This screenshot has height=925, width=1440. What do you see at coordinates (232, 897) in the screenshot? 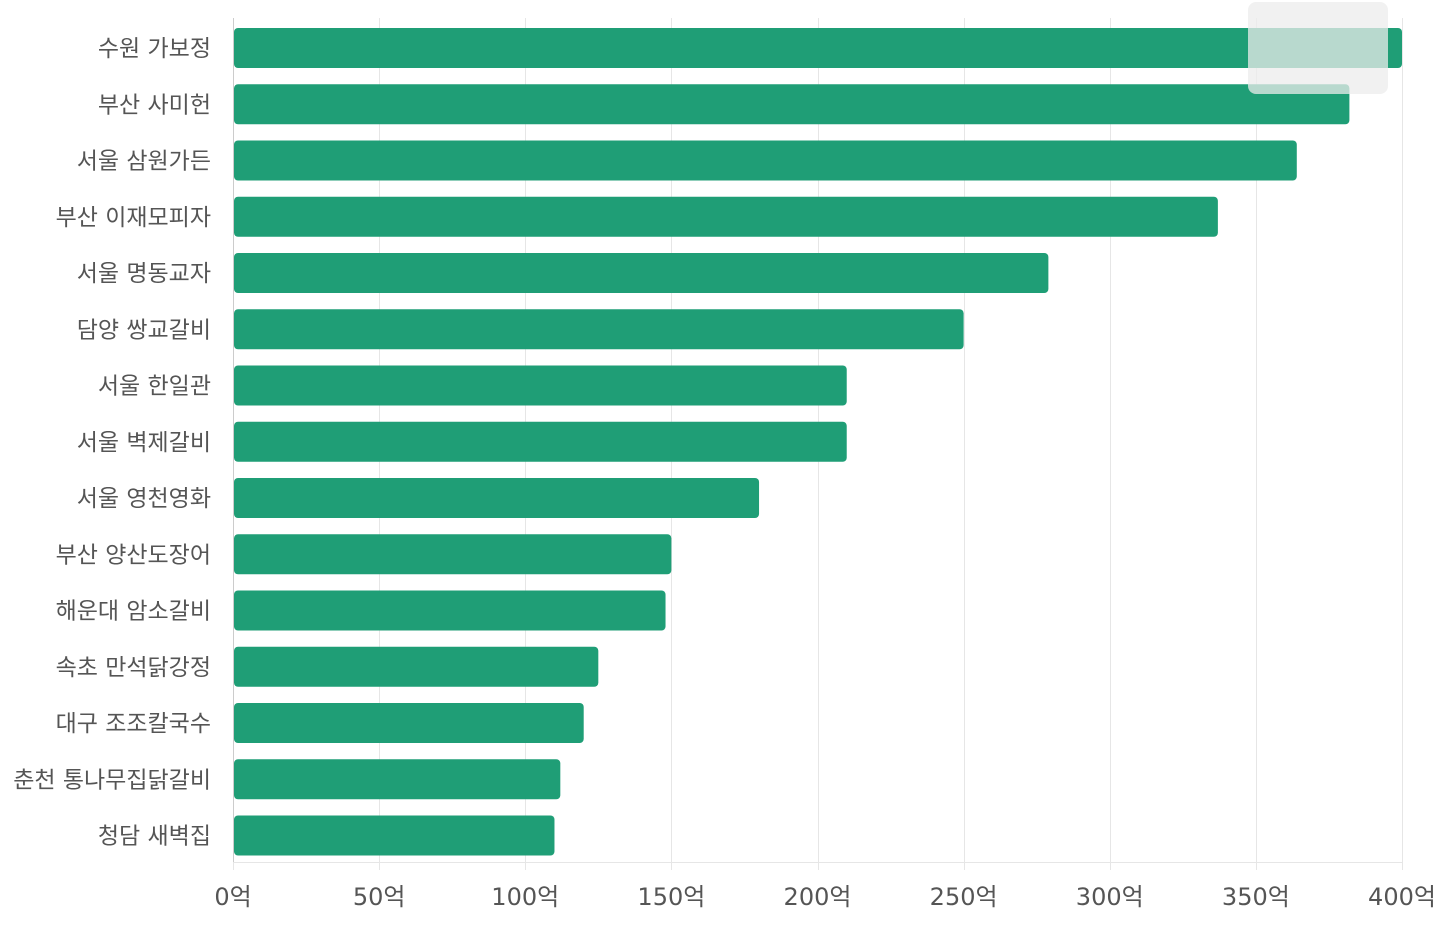
I see `x-tick-label: 0억` at bounding box center [232, 897].